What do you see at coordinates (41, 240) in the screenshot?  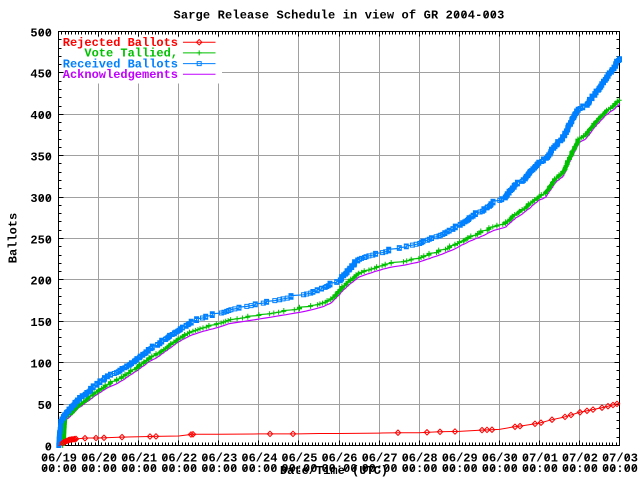 I see `svg-text: 250` at bounding box center [41, 240].